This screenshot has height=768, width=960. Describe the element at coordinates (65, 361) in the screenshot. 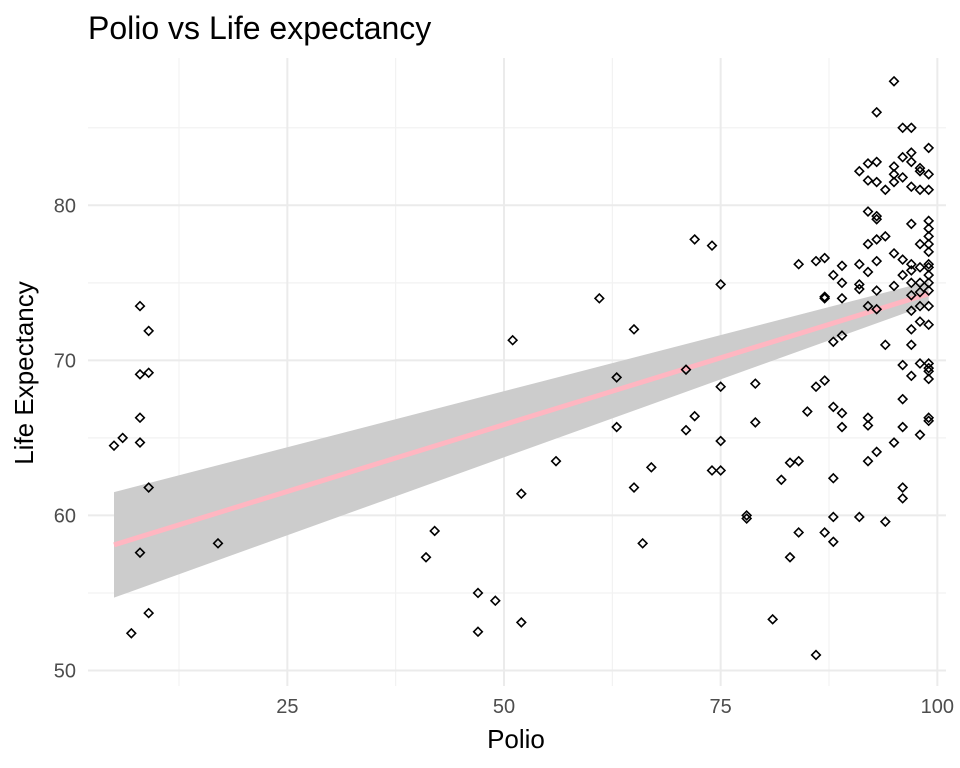

I see `y-tick-label: 70` at that location.